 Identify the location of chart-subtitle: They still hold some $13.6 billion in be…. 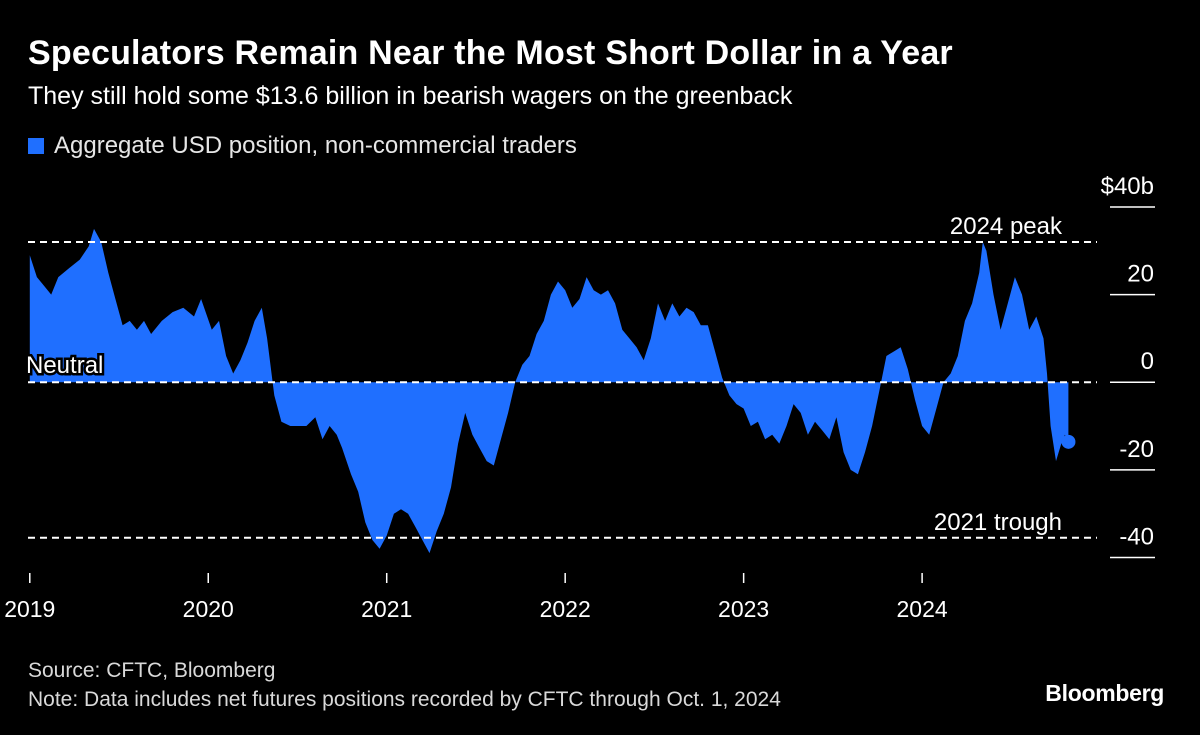
(410, 96).